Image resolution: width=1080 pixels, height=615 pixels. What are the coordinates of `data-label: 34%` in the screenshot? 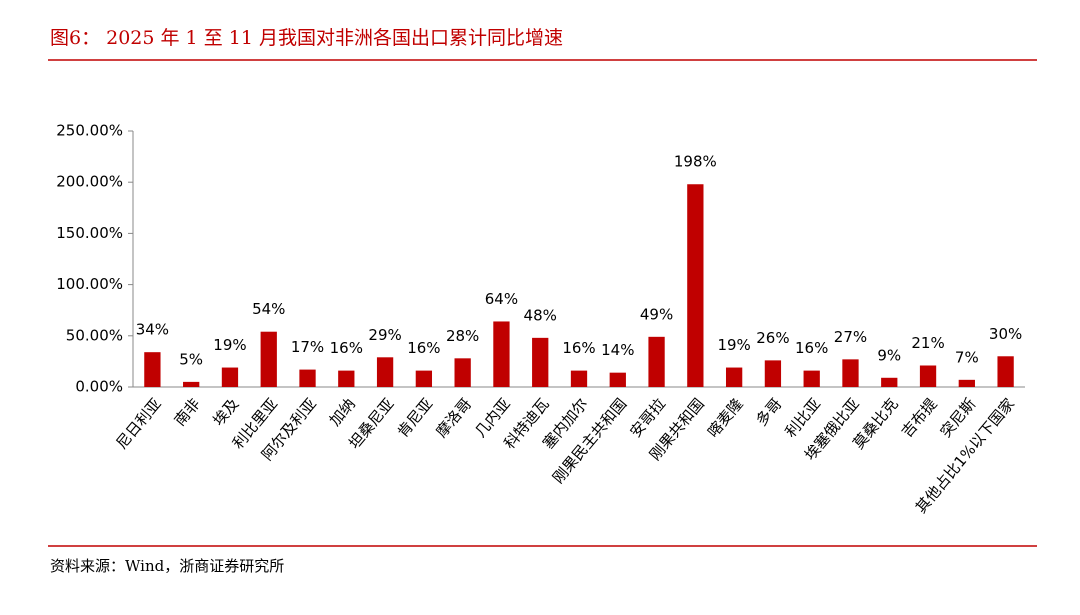 It's located at (152, 330).